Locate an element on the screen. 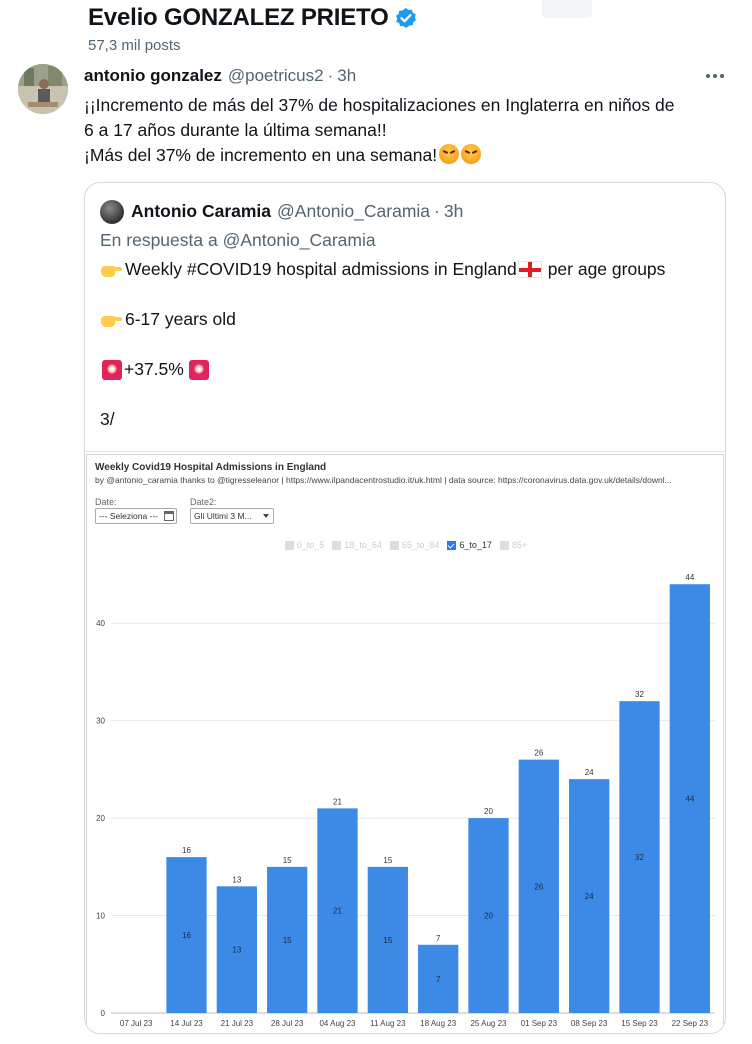 This screenshot has width=752, height=1044. tweet-author-handle: @poetricus2 is located at coordinates (275, 75).